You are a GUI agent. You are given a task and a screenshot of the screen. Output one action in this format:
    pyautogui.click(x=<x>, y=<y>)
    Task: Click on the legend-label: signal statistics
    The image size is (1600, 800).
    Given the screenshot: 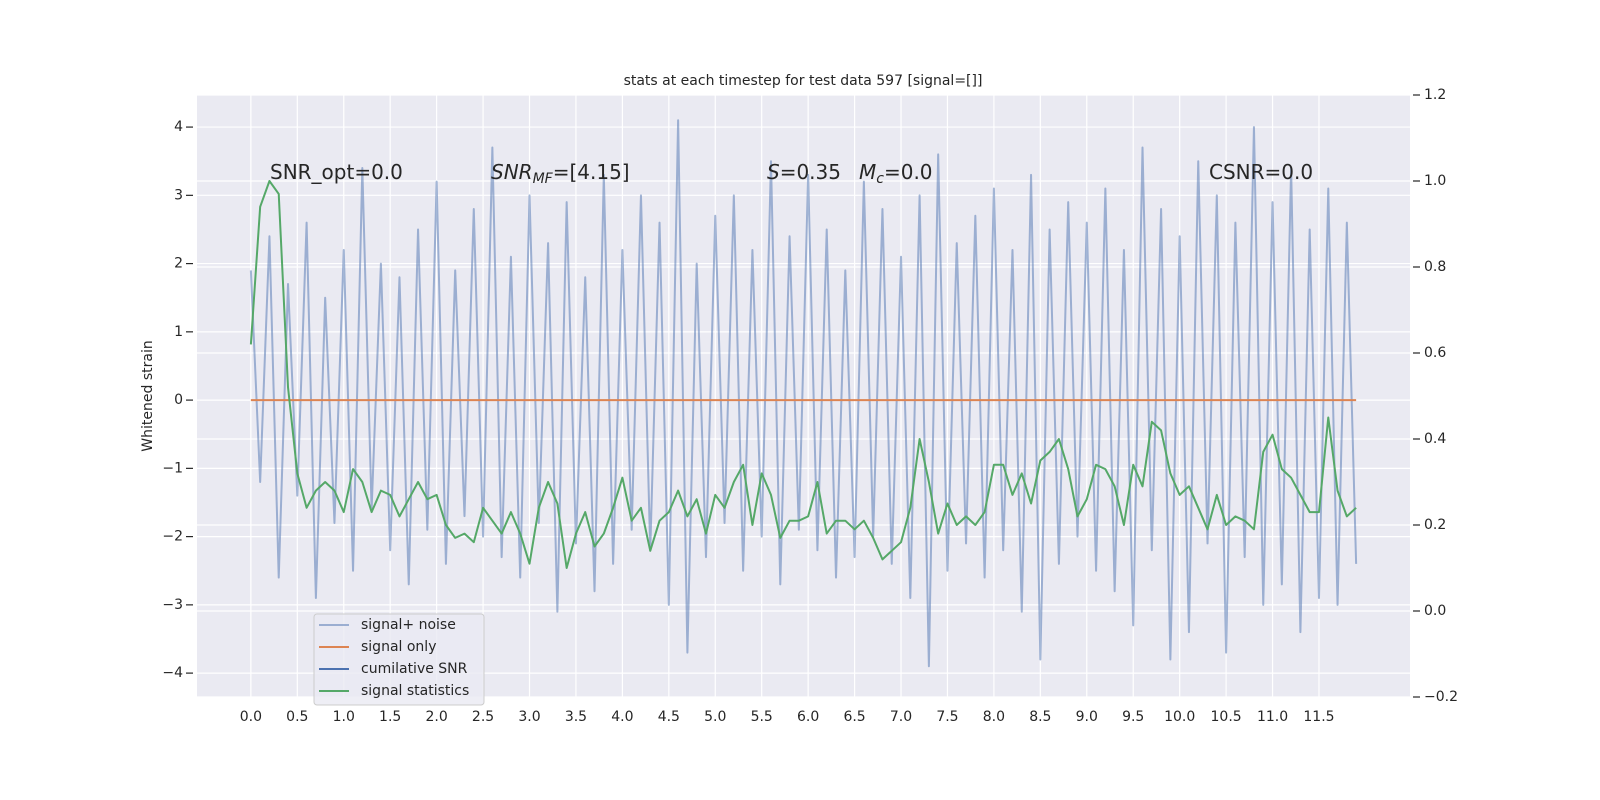 What is the action you would take?
    pyautogui.click(x=415, y=691)
    